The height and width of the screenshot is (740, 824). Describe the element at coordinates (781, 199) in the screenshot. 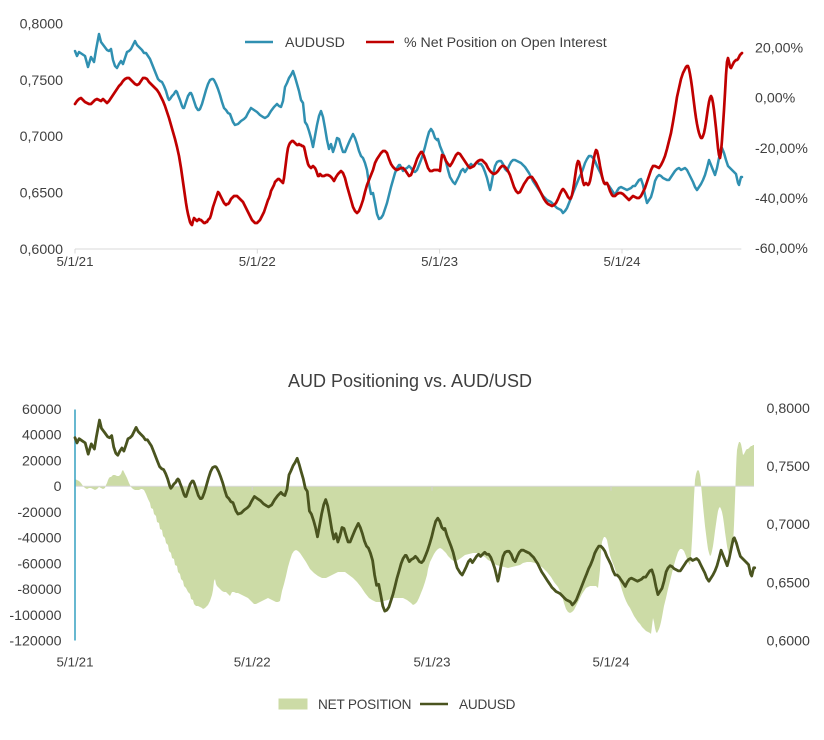

I see `svg-text: -40,00%` at that location.